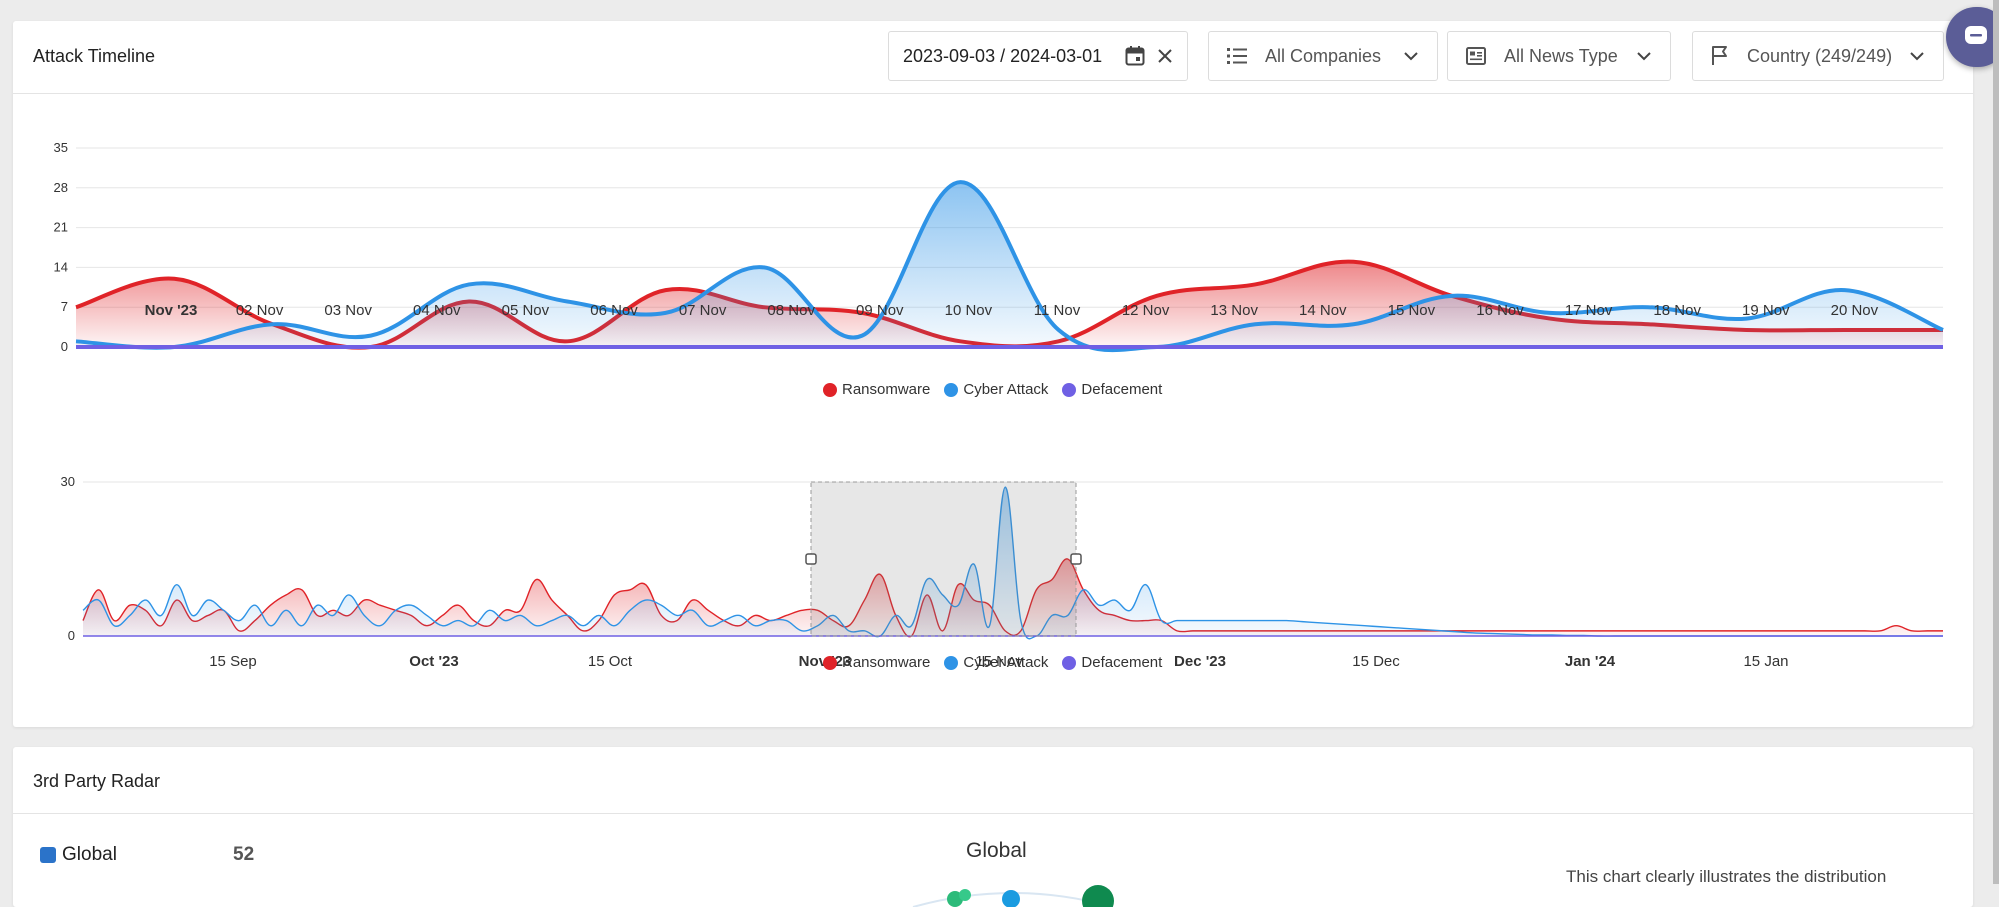  What do you see at coordinates (811, 559) in the screenshot?
I see `navigator-left-handle` at bounding box center [811, 559].